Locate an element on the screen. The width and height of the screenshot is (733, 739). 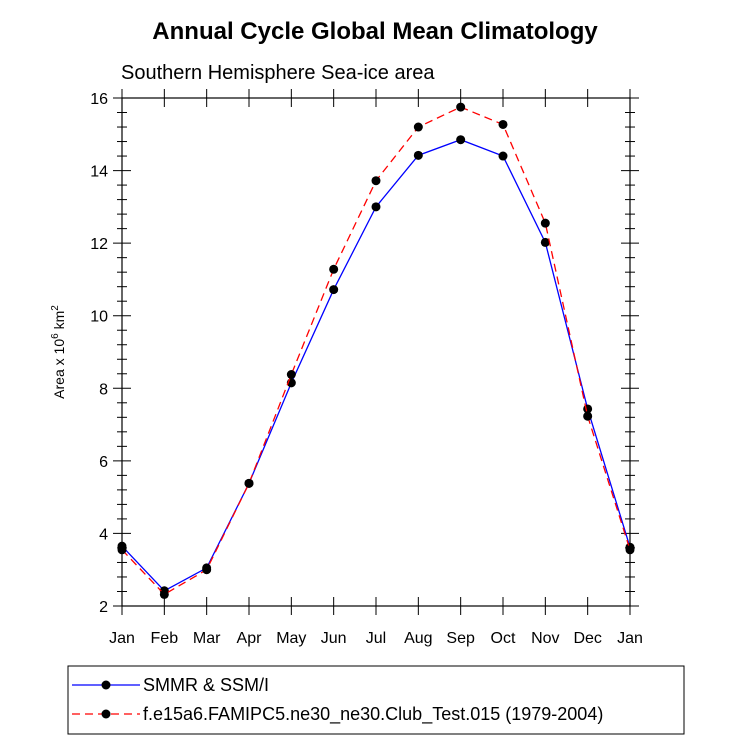
x-tick-label: Oct is located at coordinates (503, 638).